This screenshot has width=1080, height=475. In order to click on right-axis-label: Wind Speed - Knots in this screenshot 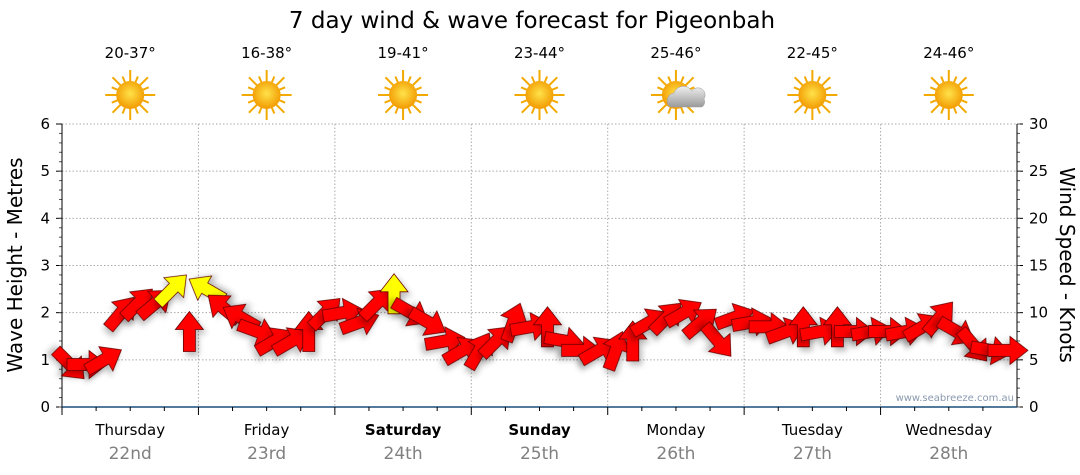, I will do `click(1067, 265)`.